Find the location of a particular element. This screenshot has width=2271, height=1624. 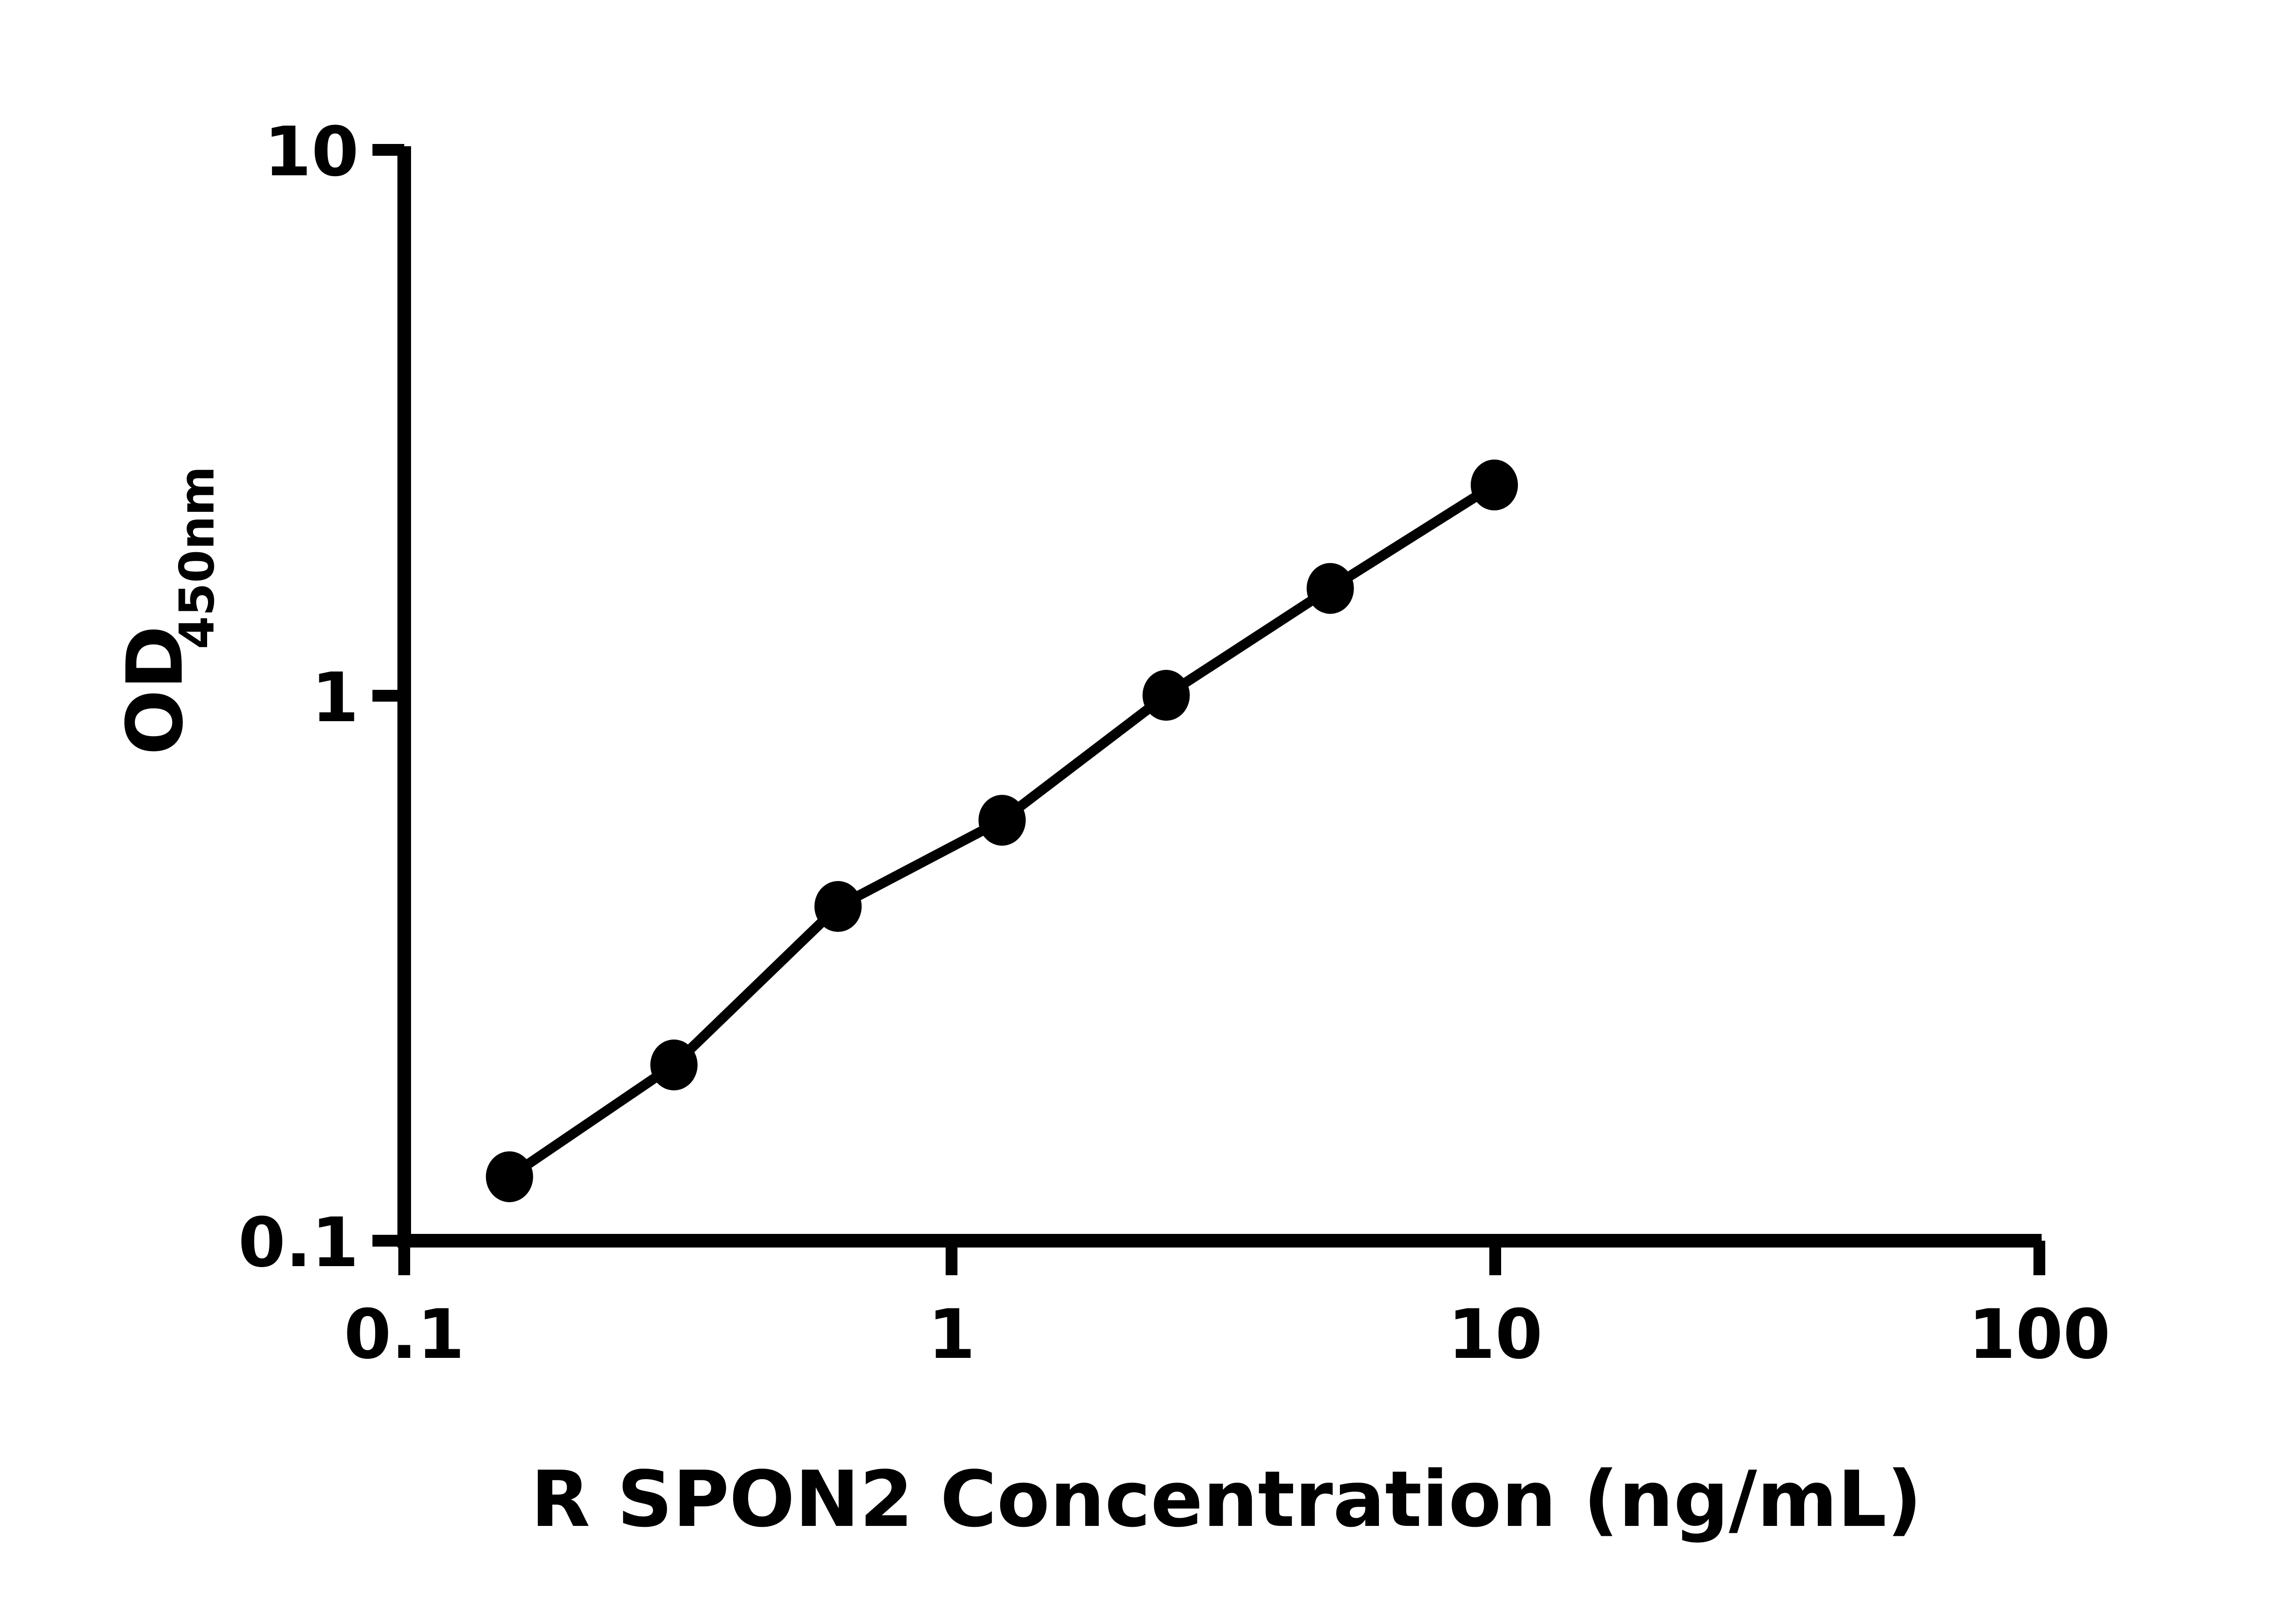

x-tick-label-0.1: 0.1 is located at coordinates (404, 1334).